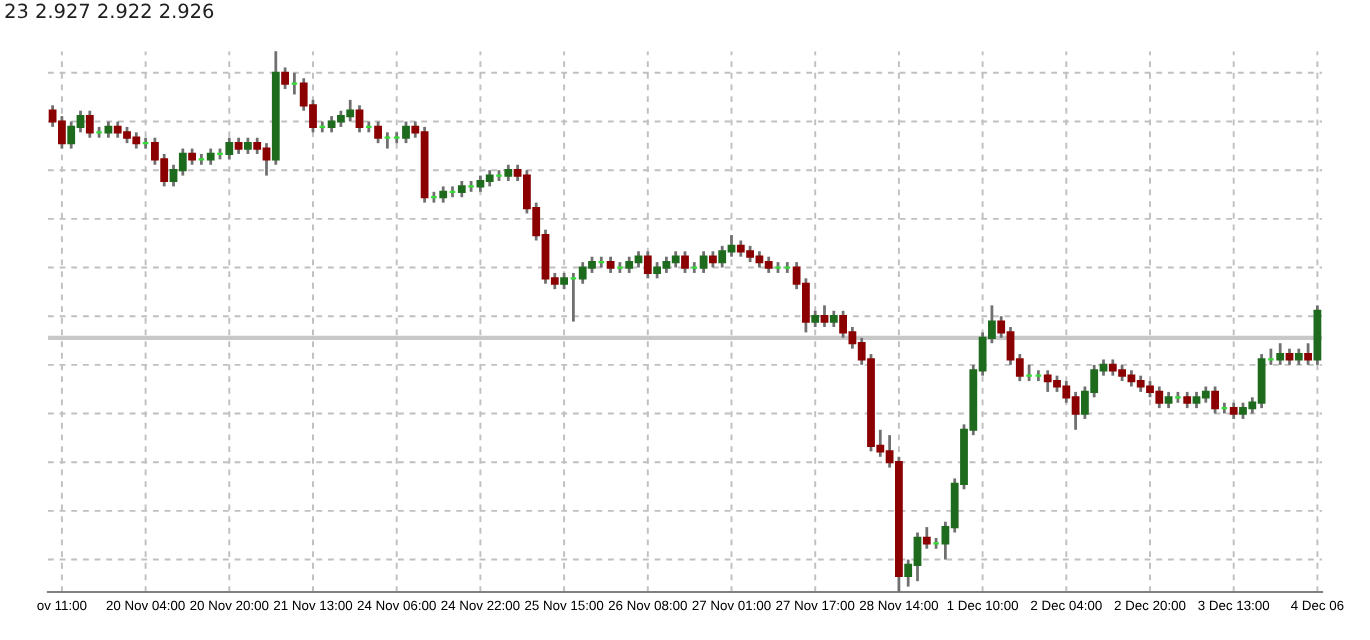 The height and width of the screenshot is (640, 1370). I want to click on text: 23 2.927 2.922 2.926, so click(109, 11).